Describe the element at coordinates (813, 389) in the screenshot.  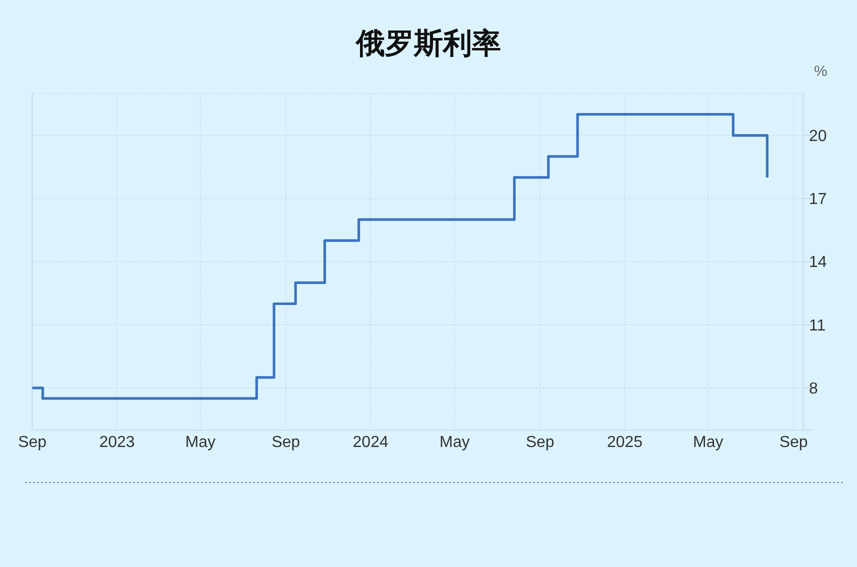
I see `y-tick-label: 8` at that location.